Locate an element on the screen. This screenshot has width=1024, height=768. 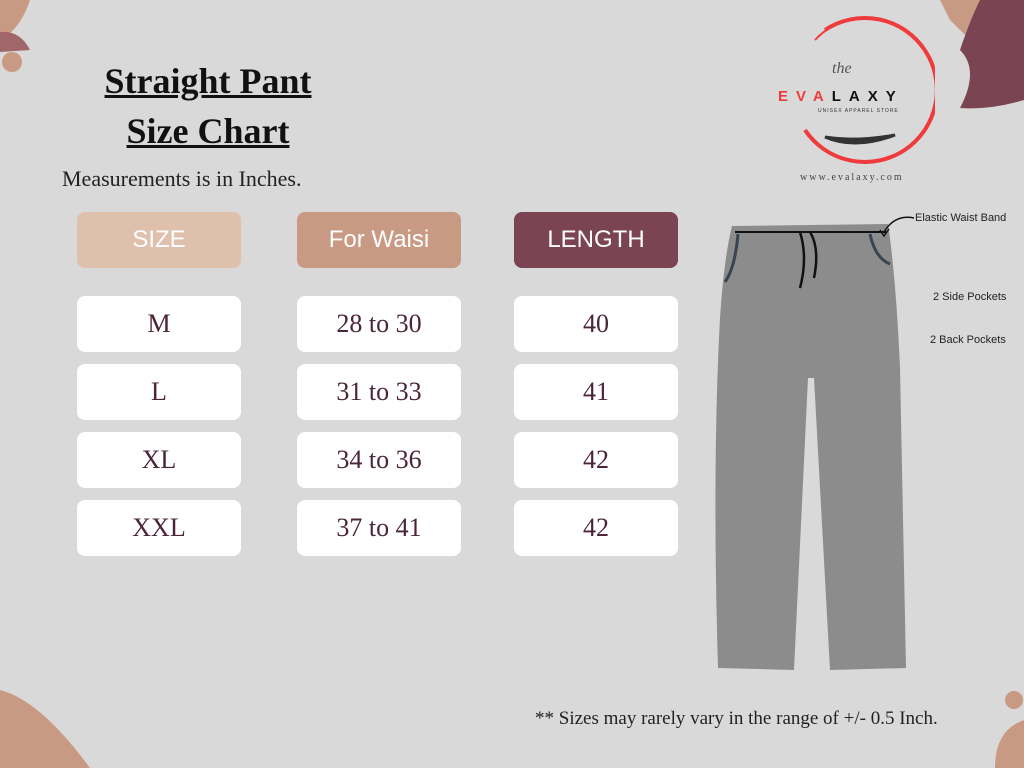
header-waist: For Waisi is located at coordinates (379, 240).